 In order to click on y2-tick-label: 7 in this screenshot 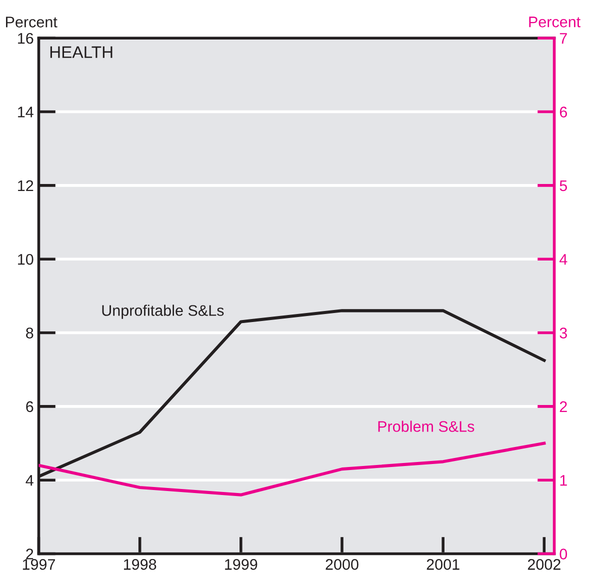, I will do `click(563, 38)`.